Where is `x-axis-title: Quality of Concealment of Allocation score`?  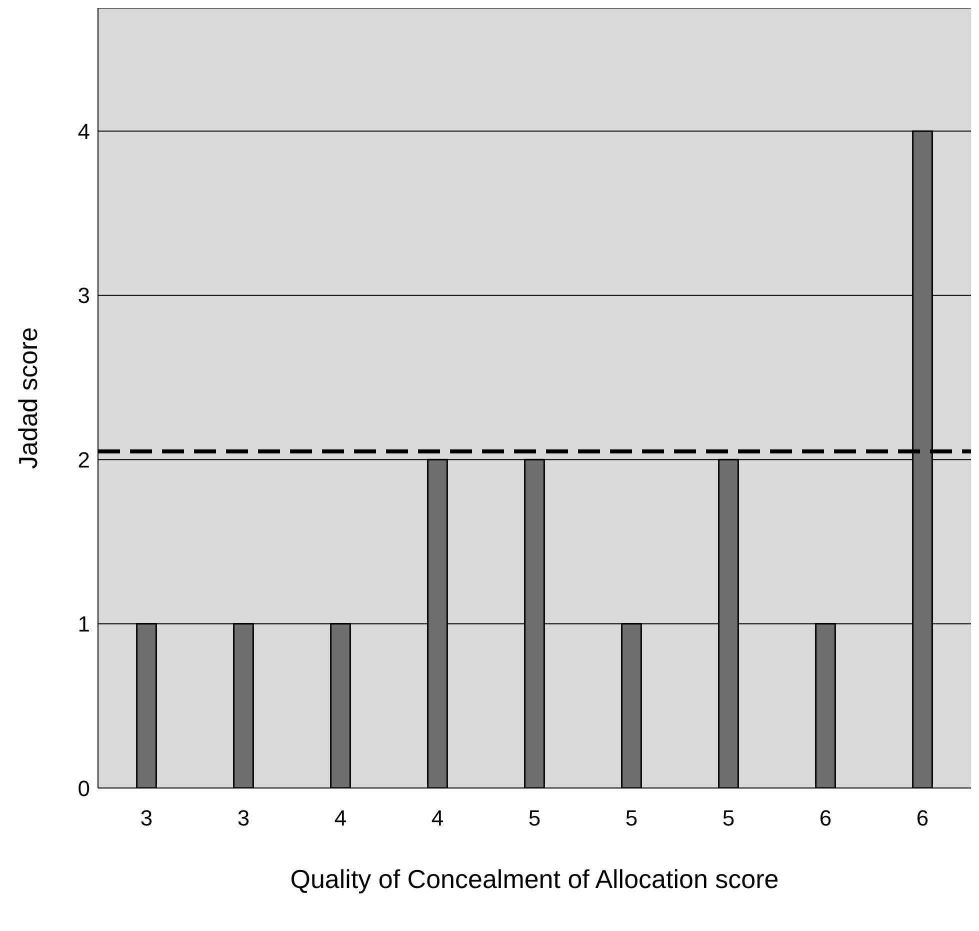
x-axis-title: Quality of Concealment of Allocation score is located at coordinates (534, 879).